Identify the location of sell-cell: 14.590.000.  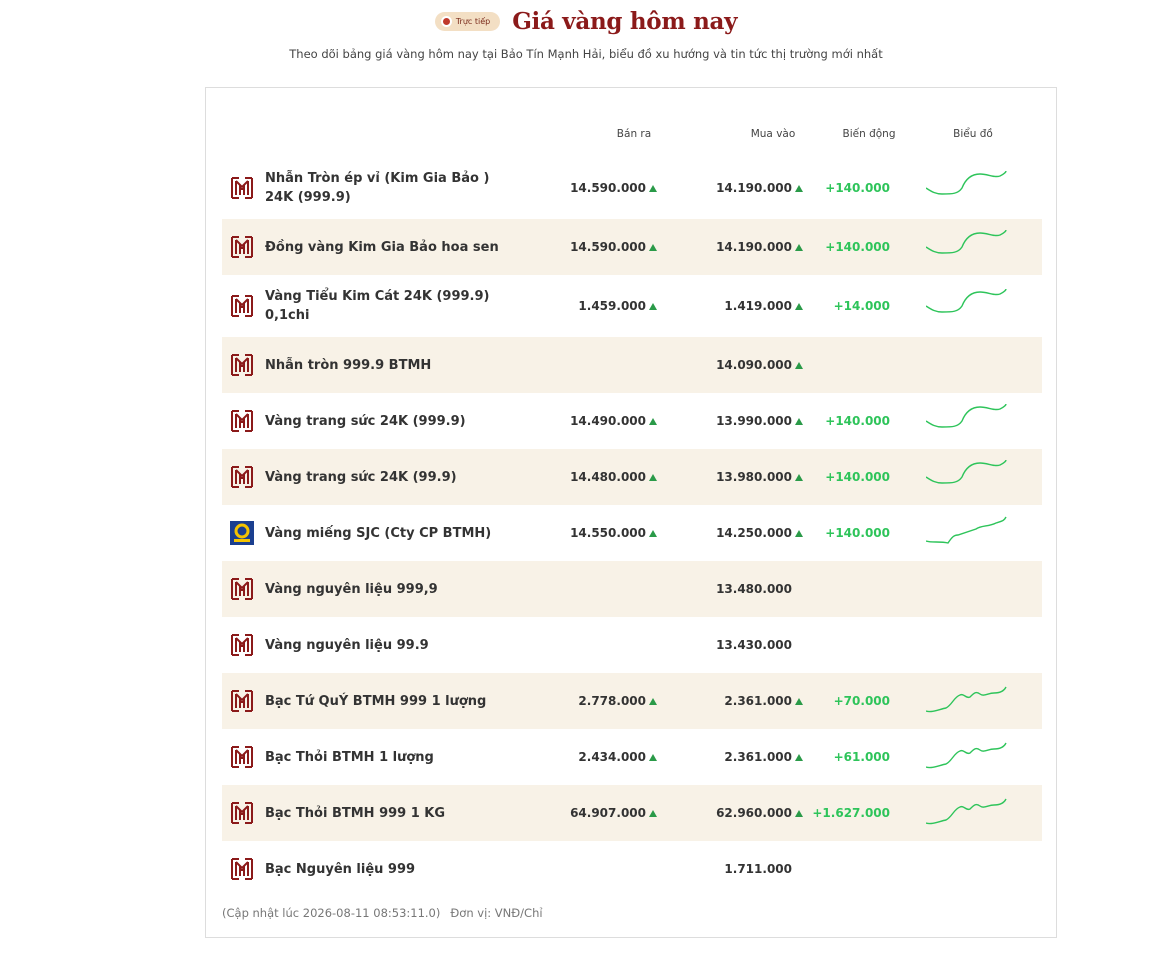
(606, 247).